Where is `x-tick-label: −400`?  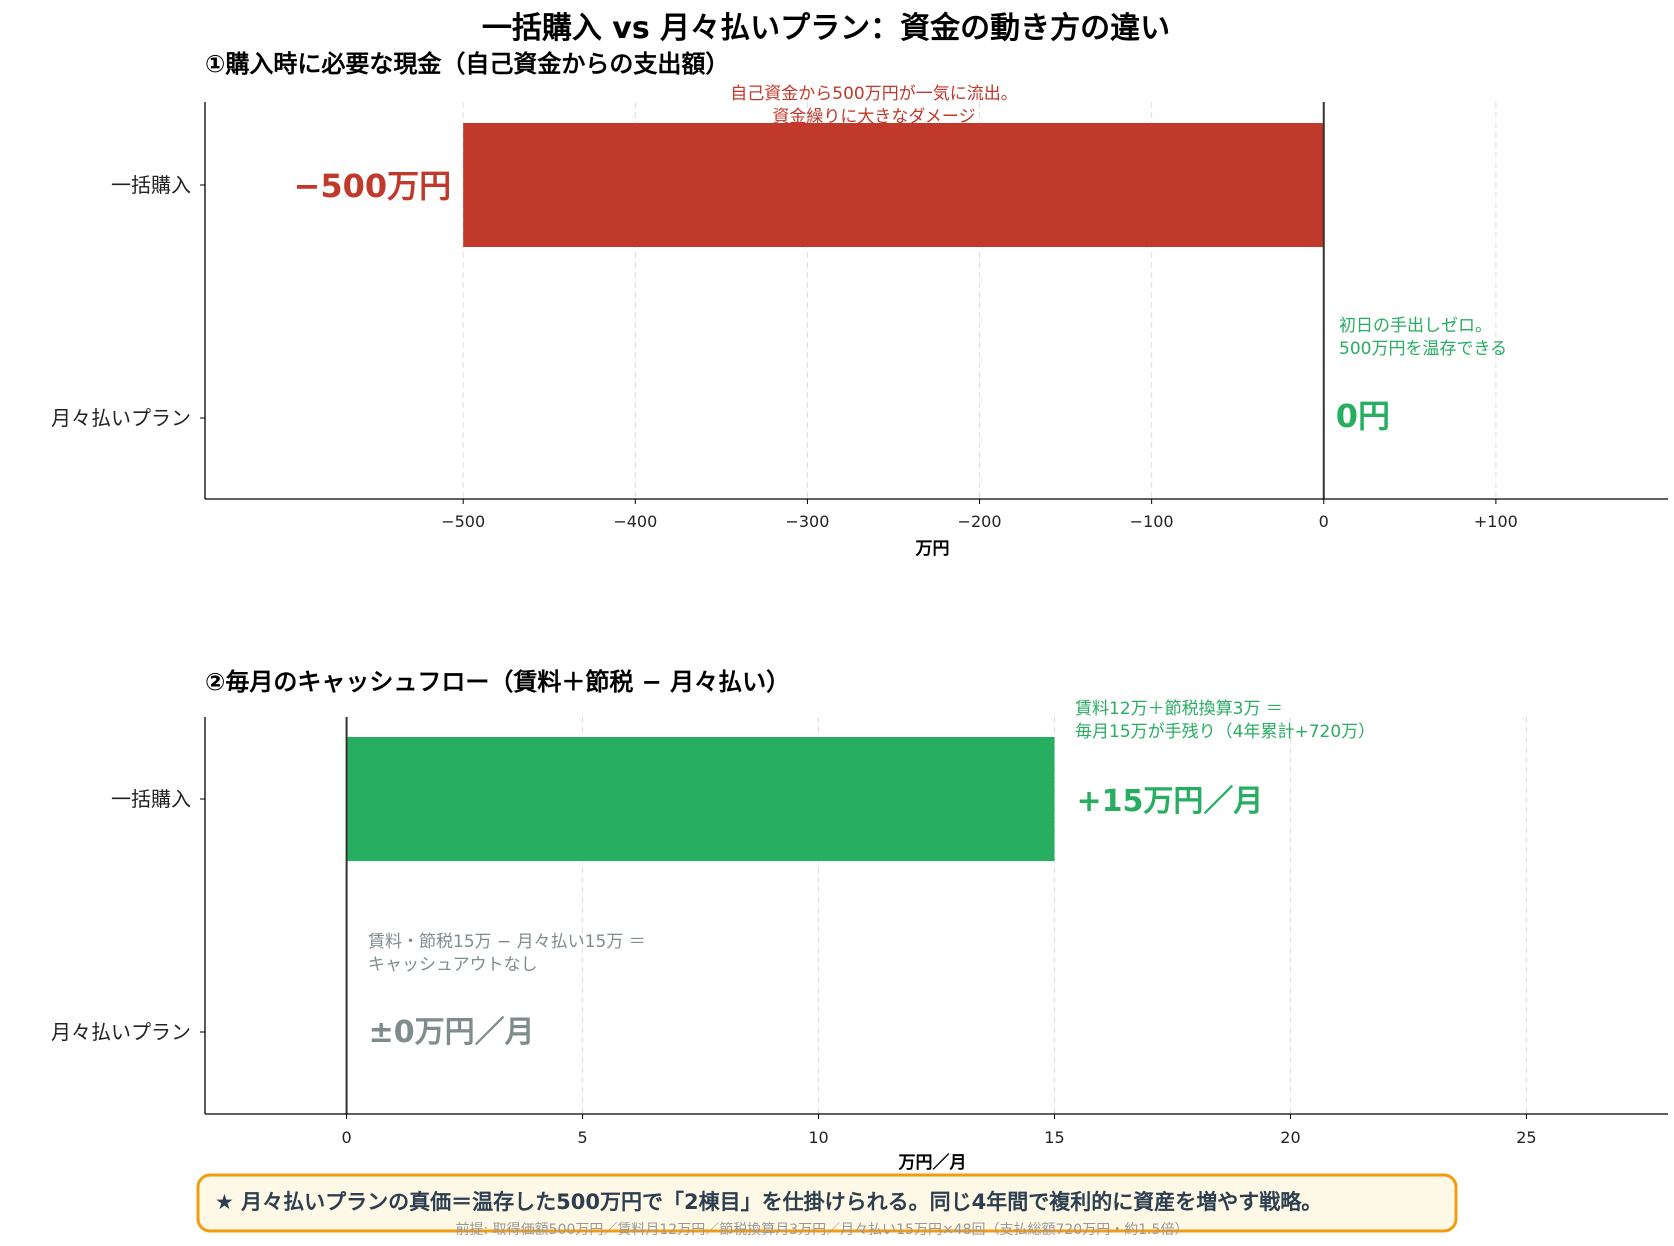 x-tick-label: −400 is located at coordinates (635, 521).